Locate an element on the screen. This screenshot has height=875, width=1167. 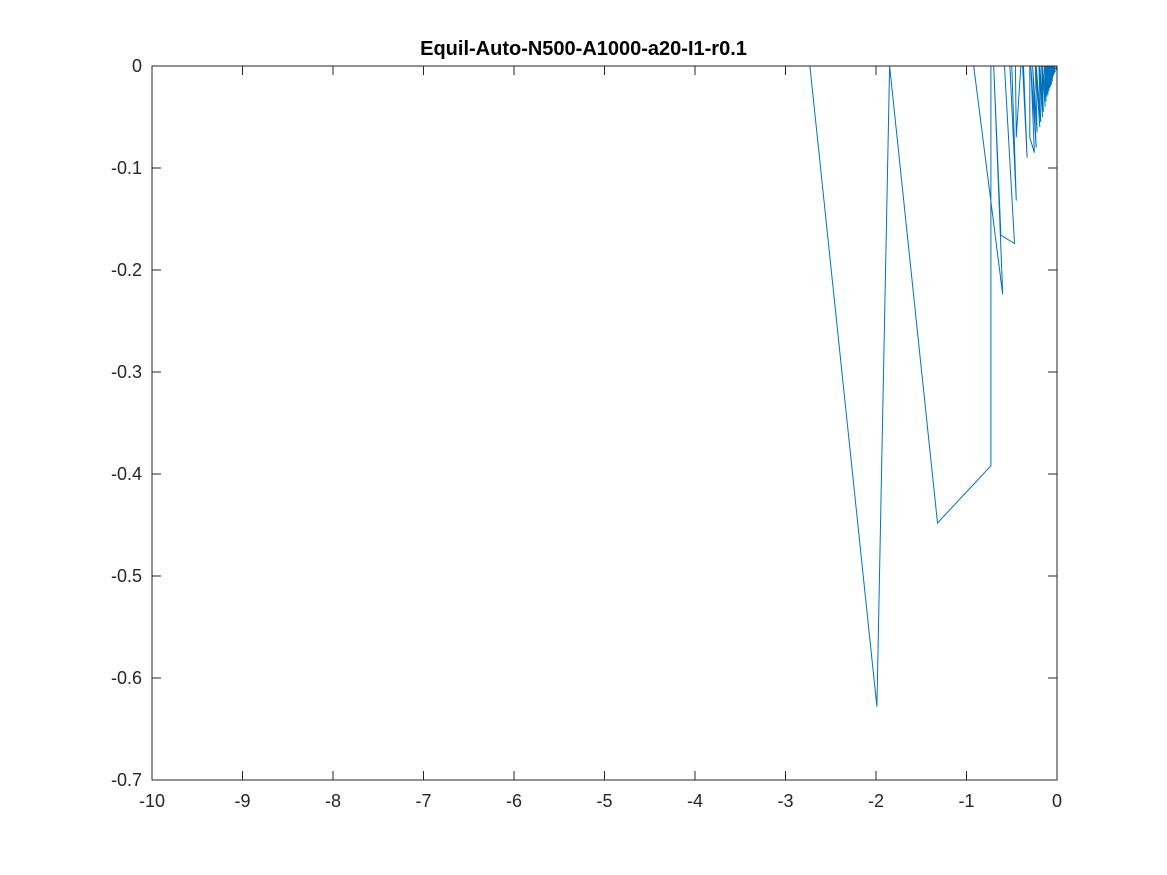
x-tick-label: -7 is located at coordinates (423, 801).